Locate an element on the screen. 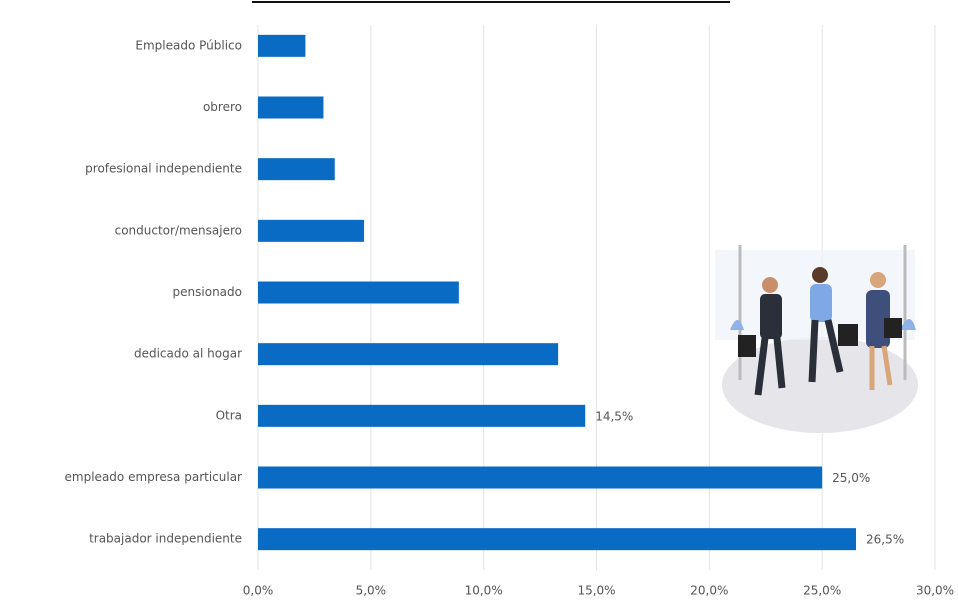 The width and height of the screenshot is (958, 605). x-tick-label: 25,0% is located at coordinates (822, 591).